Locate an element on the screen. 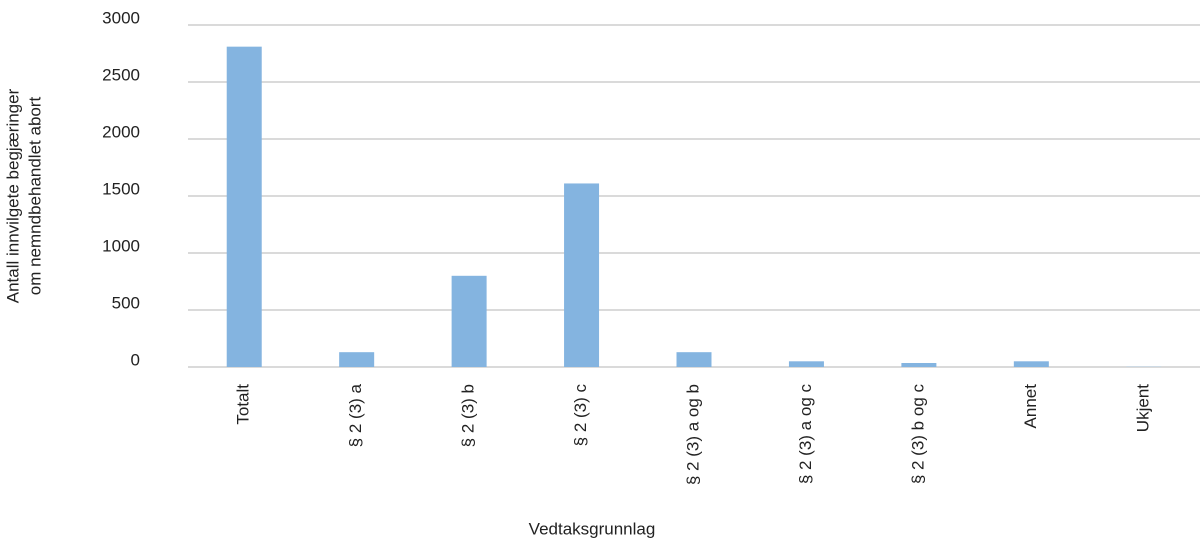 This screenshot has height=558, width=1200. x-tick-label: § 2 (3) b og c is located at coordinates (917, 434).